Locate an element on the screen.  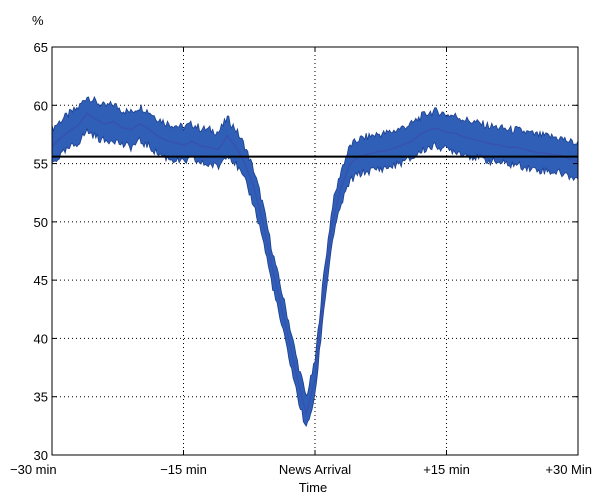
x-tick-labels: −30 min −15 min News Arrival +15 min +30 Min is located at coordinates (301, 469).